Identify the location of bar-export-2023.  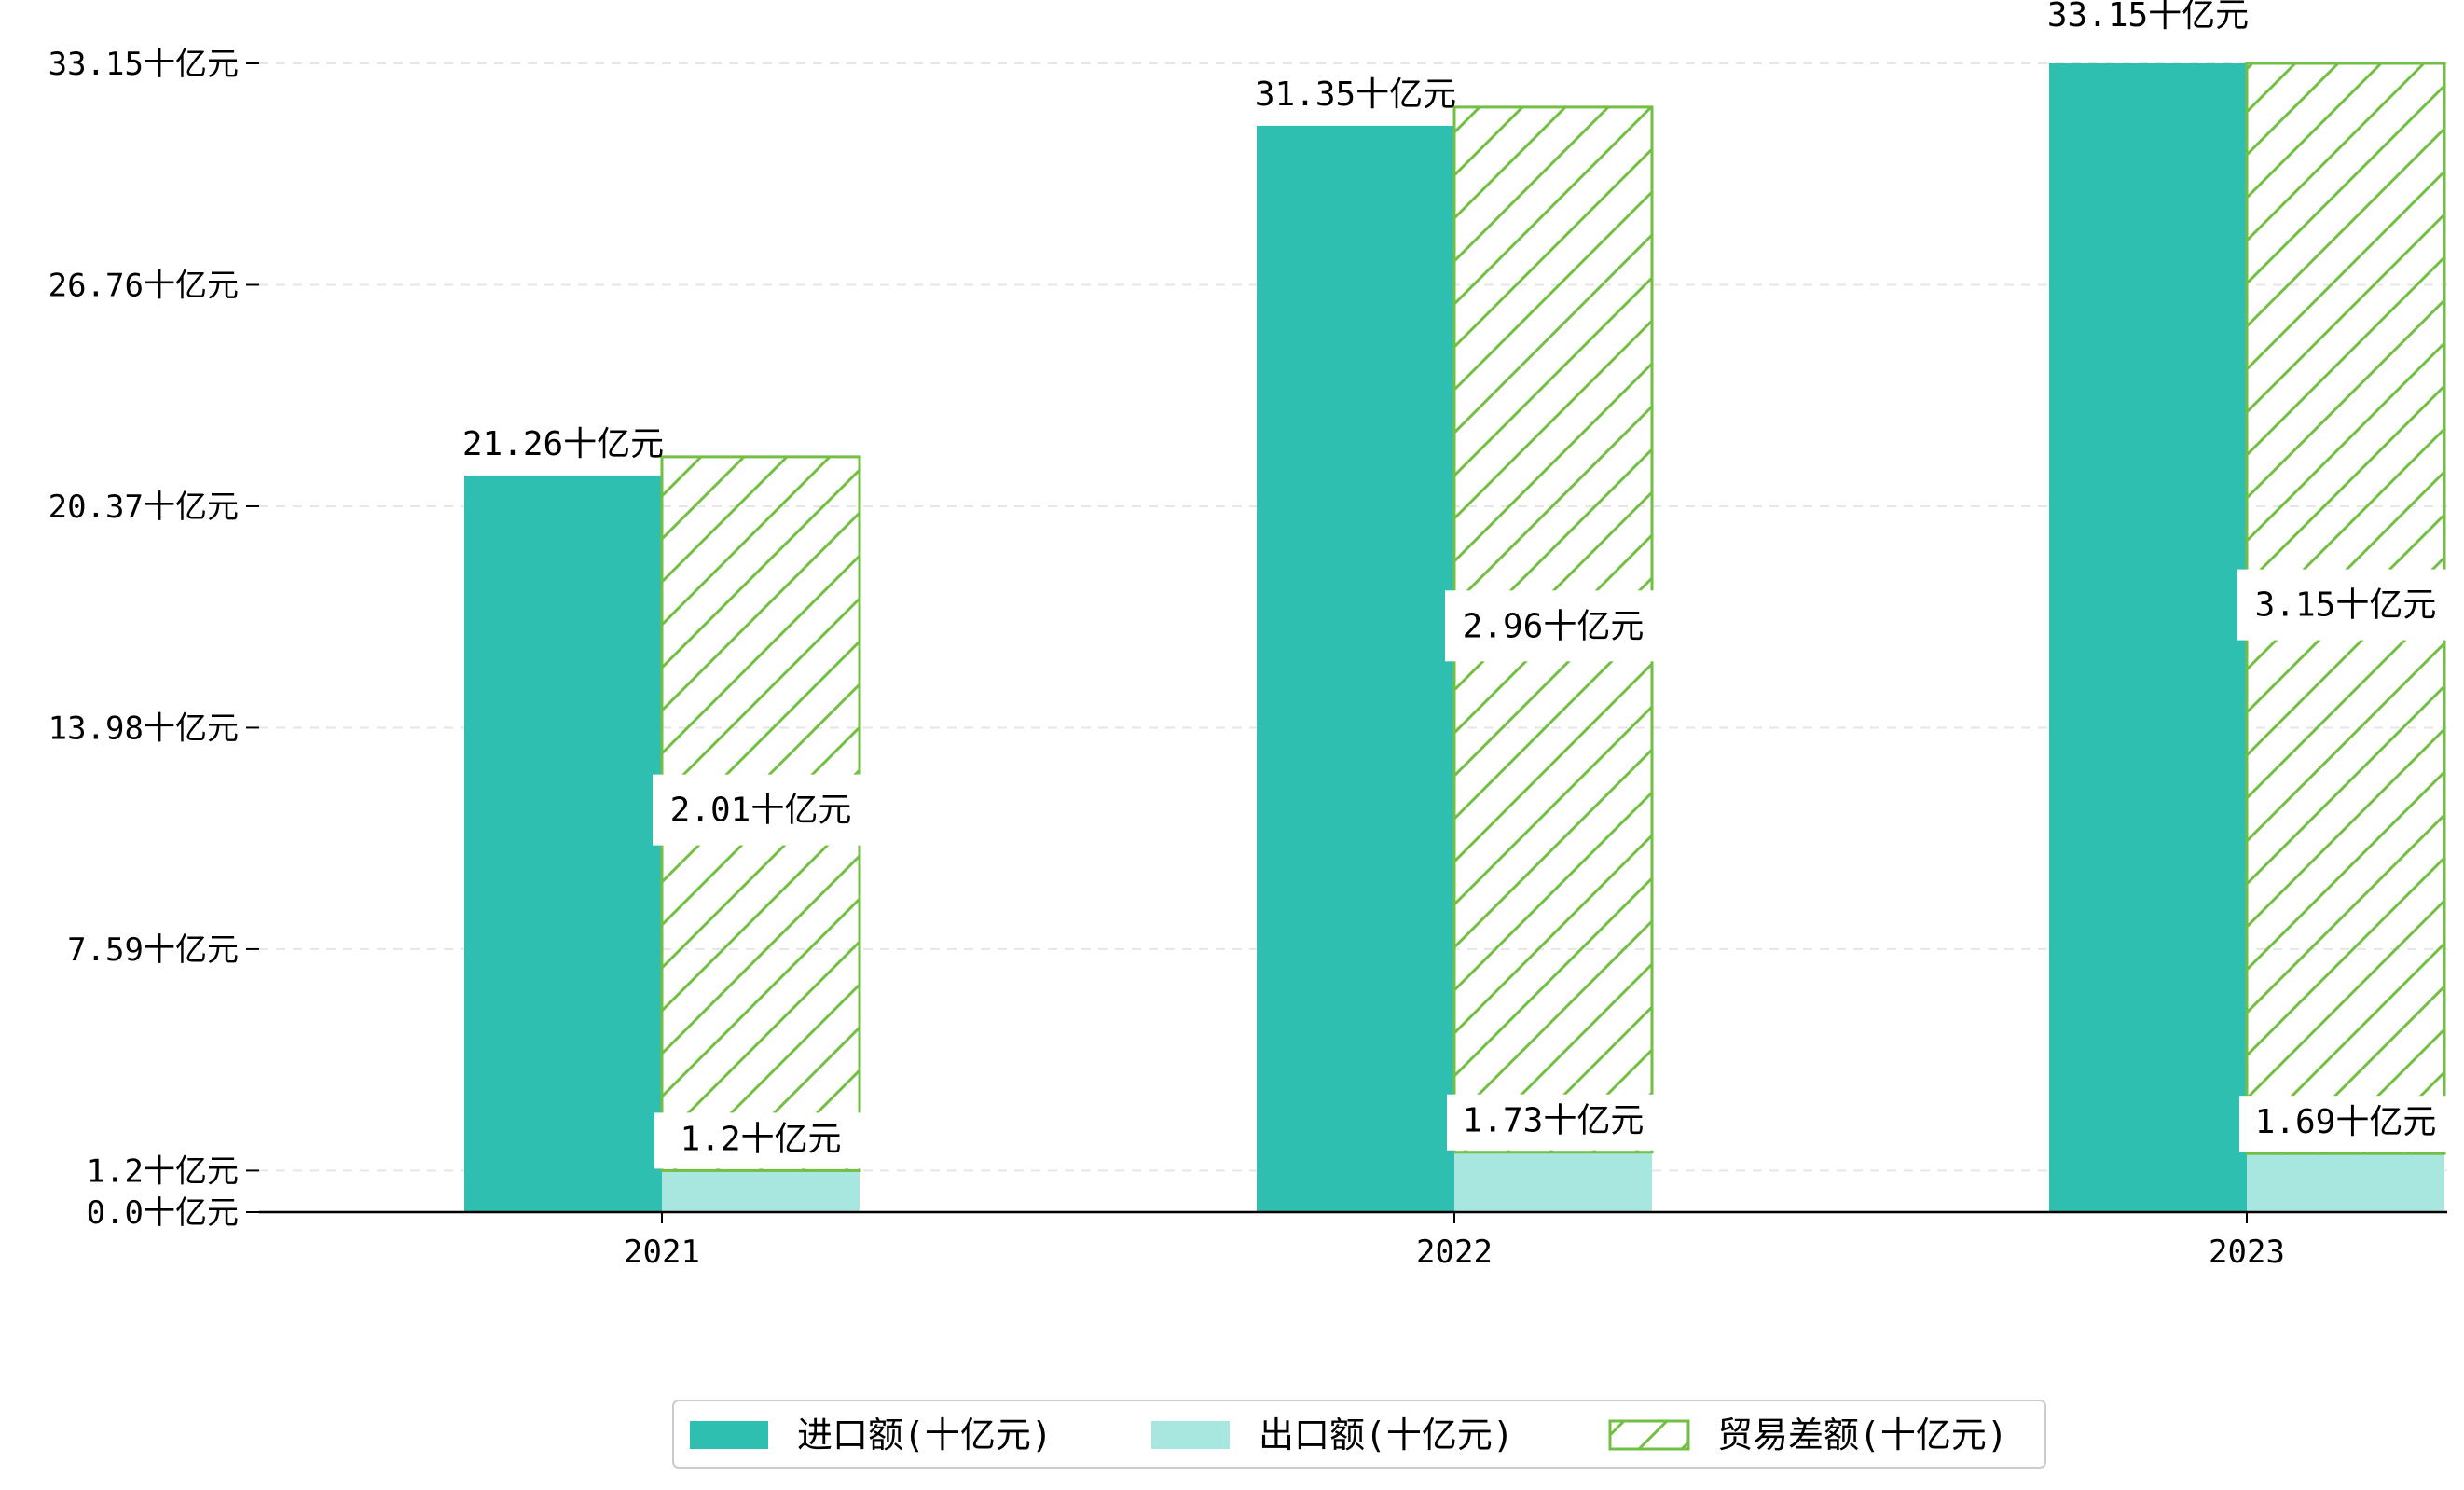
(2345, 1182).